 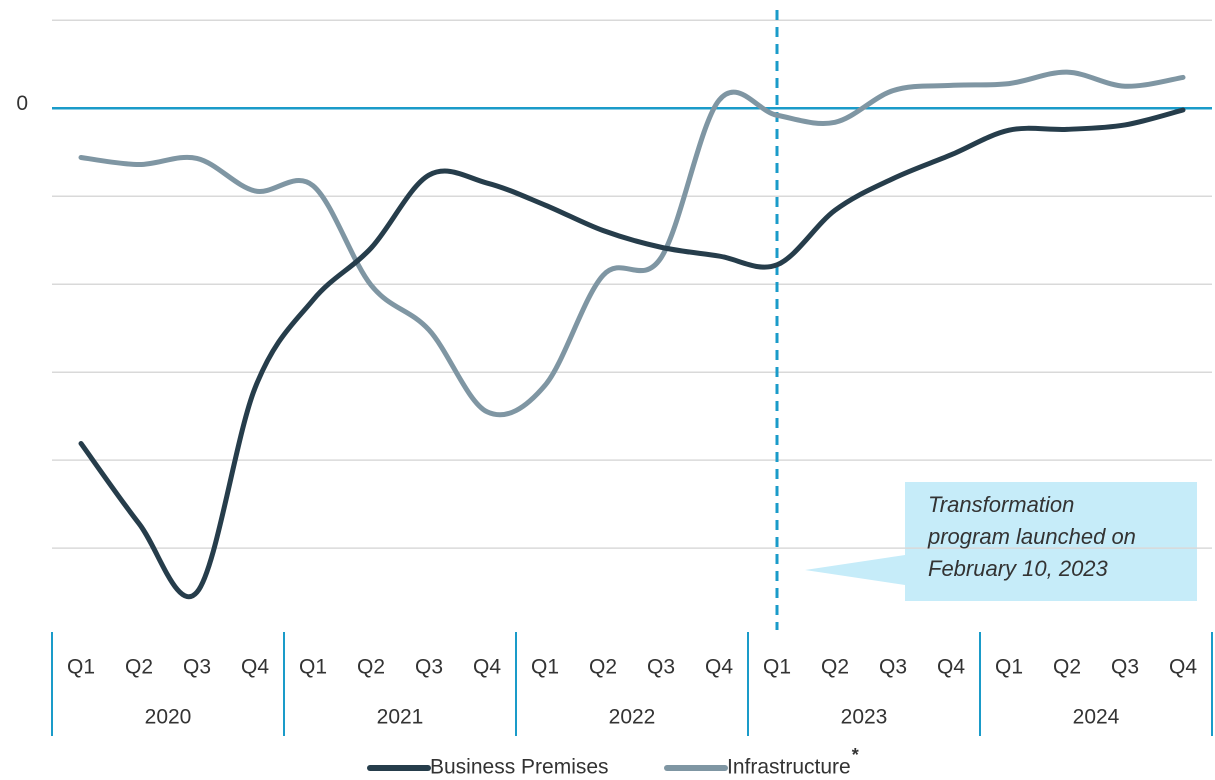 I want to click on x-group-label: 2022, so click(x=632, y=717).